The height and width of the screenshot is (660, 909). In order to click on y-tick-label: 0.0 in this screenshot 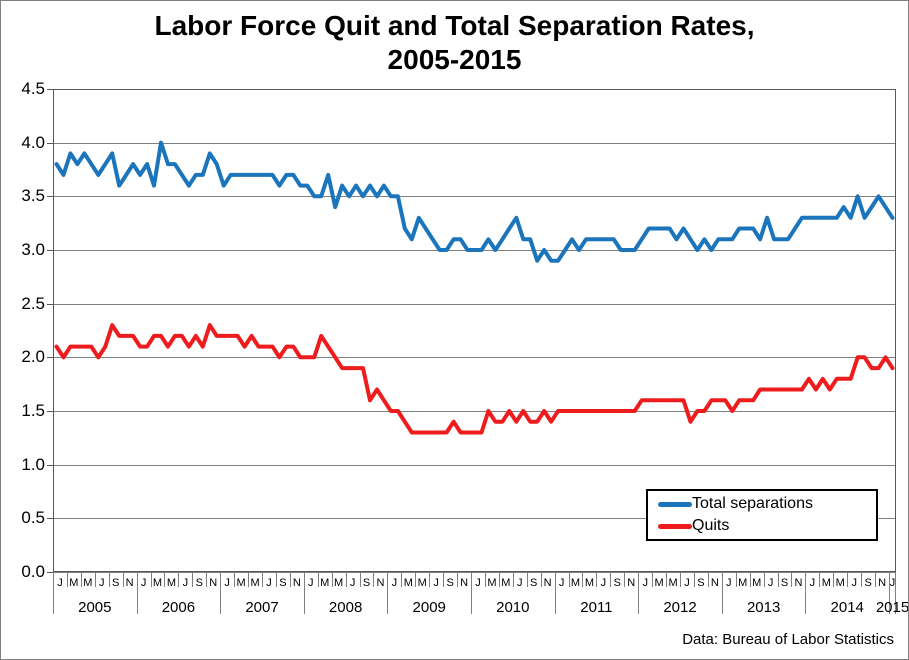, I will do `click(33, 571)`.